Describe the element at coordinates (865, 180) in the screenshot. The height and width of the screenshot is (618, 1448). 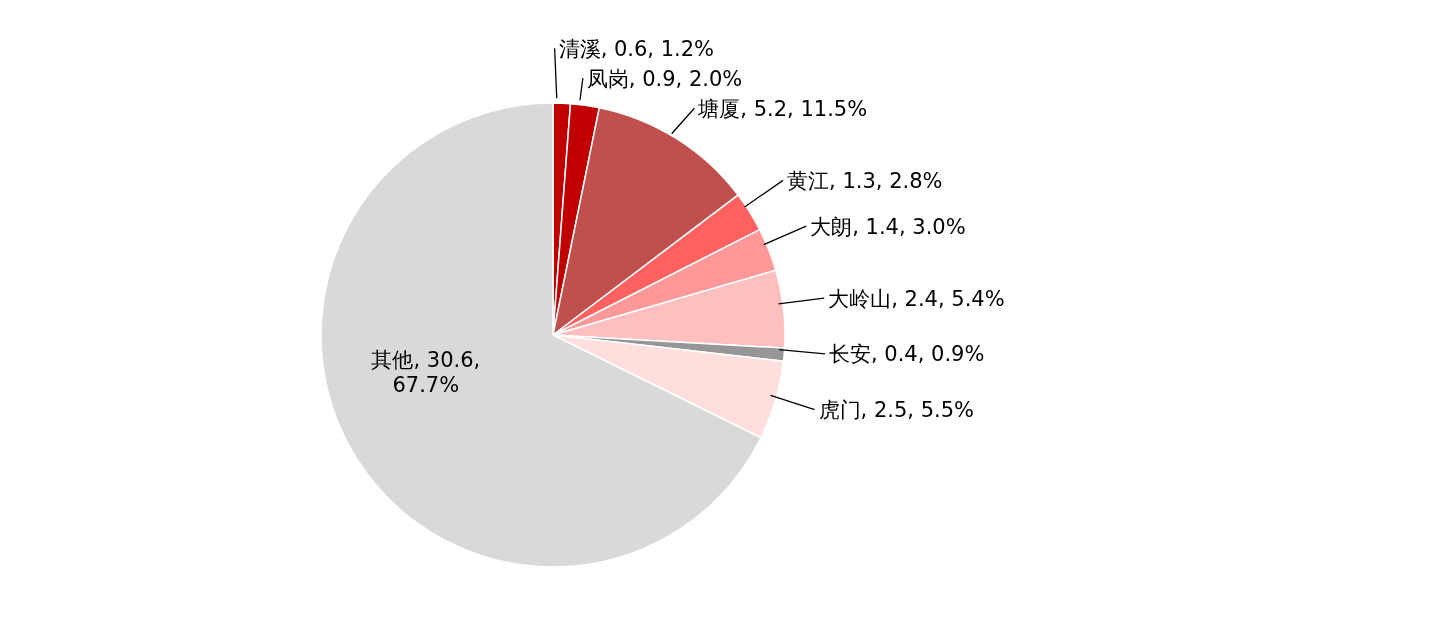
I see `slice-label: 黄江, 1.3, 2.8%` at that location.